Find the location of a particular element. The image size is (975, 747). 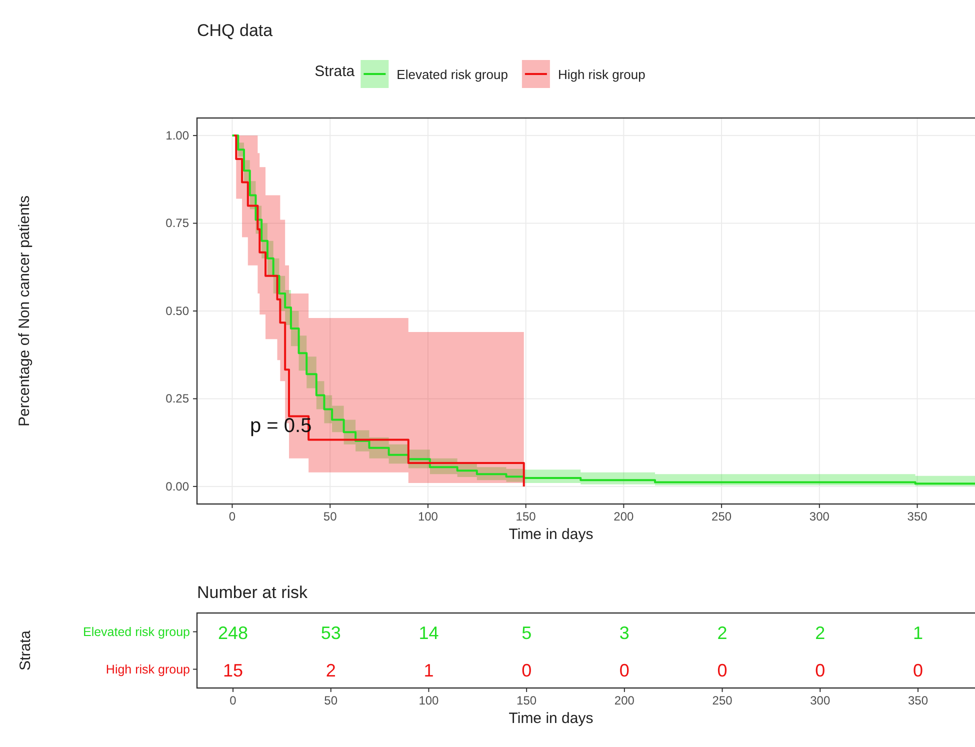

y-tick-label: 0.25 is located at coordinates (178, 399).